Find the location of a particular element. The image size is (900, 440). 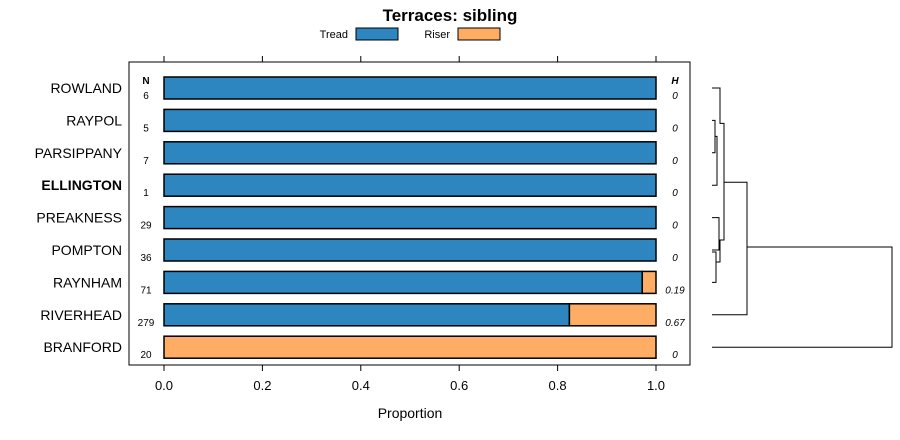

row-ellington: ELLINGTON 1 0 is located at coordinates (359, 186).